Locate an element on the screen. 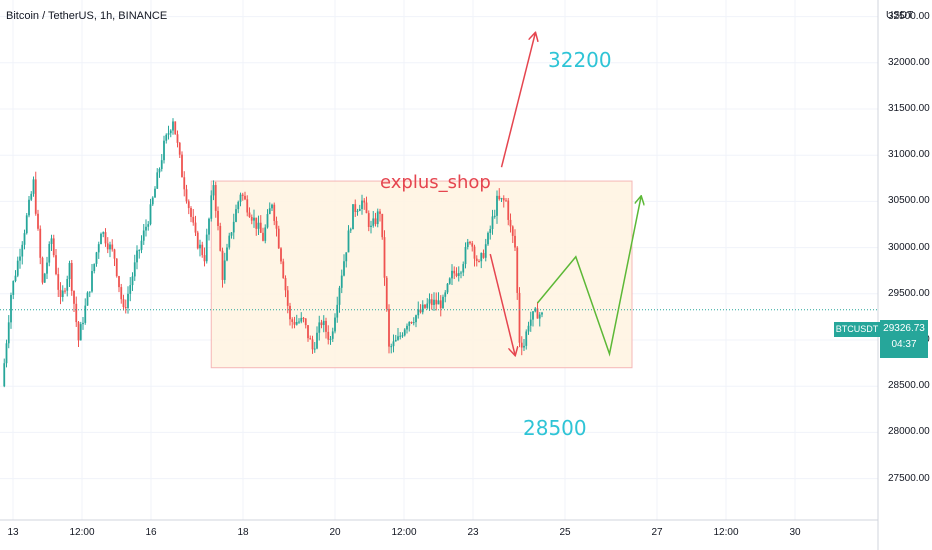  target-up-arrow is located at coordinates (518, 100).